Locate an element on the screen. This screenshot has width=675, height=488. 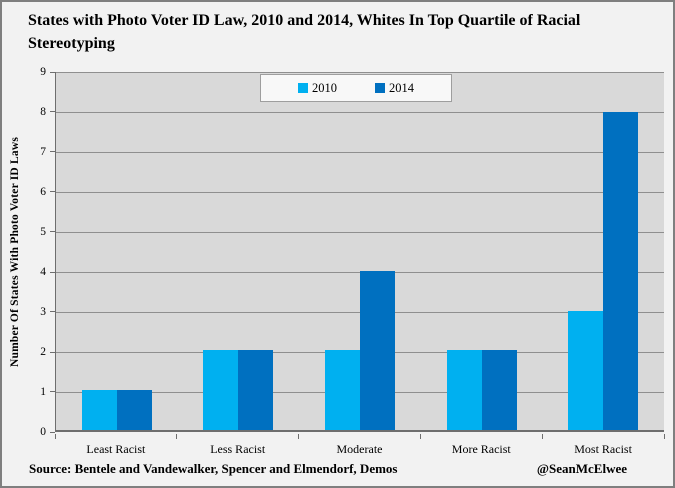
bar-2010-moderate is located at coordinates (342, 390).